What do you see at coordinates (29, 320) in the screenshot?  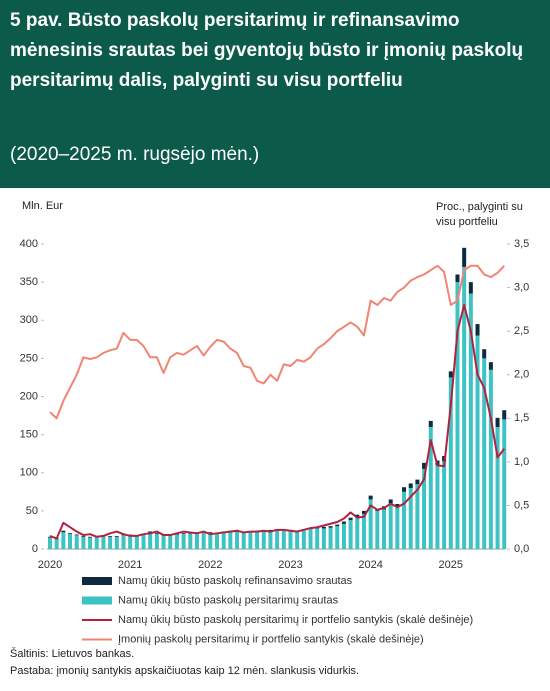 I see `y-tick-label: 300` at bounding box center [29, 320].